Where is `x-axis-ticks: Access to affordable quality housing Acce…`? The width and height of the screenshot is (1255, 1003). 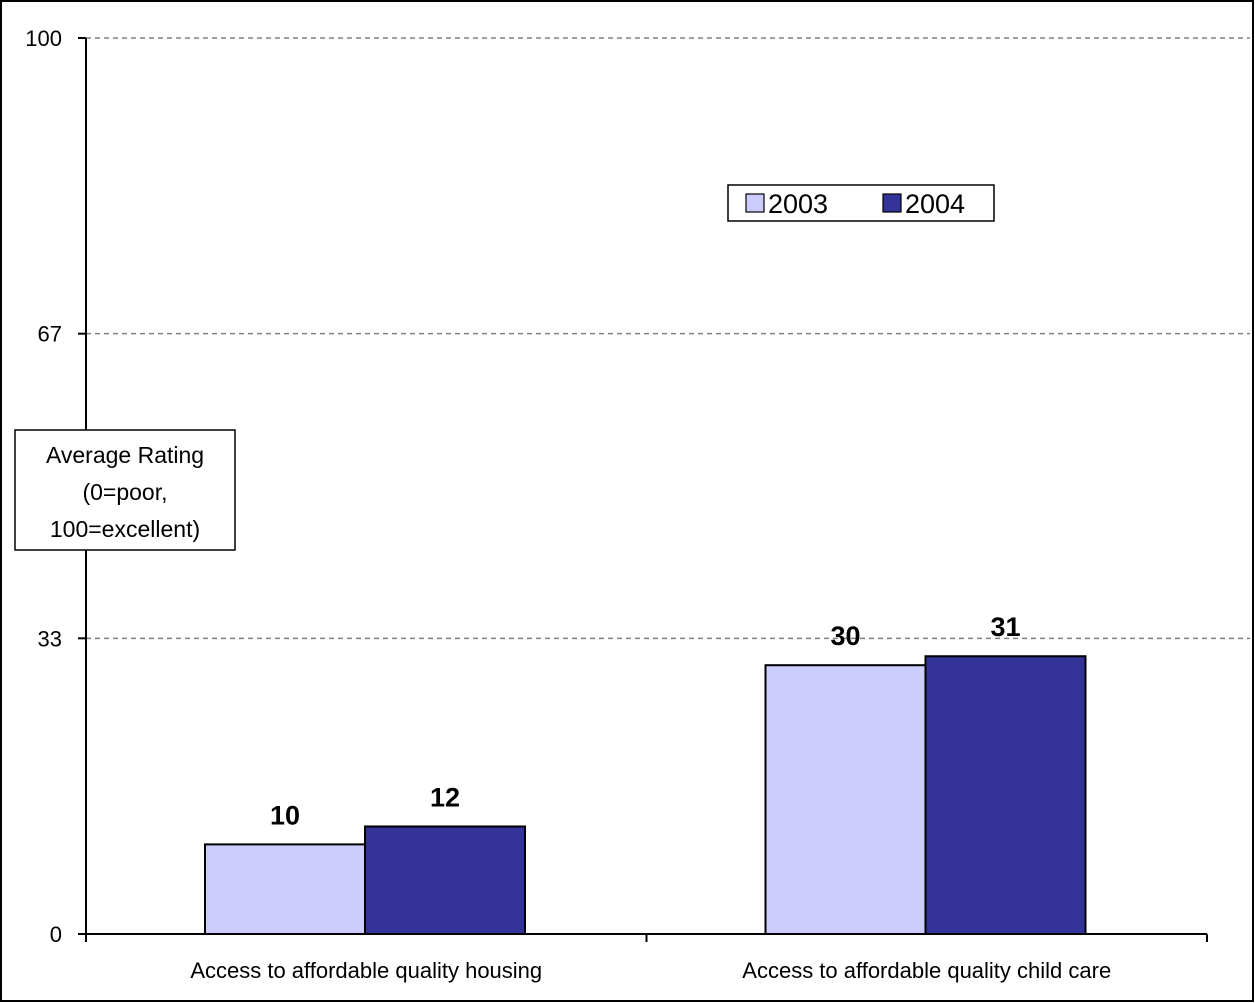
x-axis-ticks: Access to affordable quality housing Acce… is located at coordinates (646, 958).